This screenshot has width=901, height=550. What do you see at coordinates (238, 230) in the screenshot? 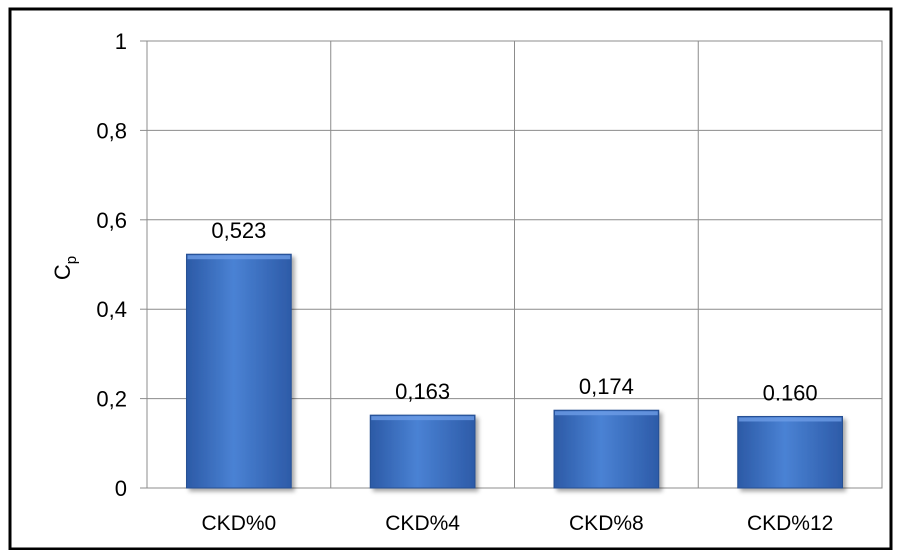
I see `data-label: 0,523` at bounding box center [238, 230].